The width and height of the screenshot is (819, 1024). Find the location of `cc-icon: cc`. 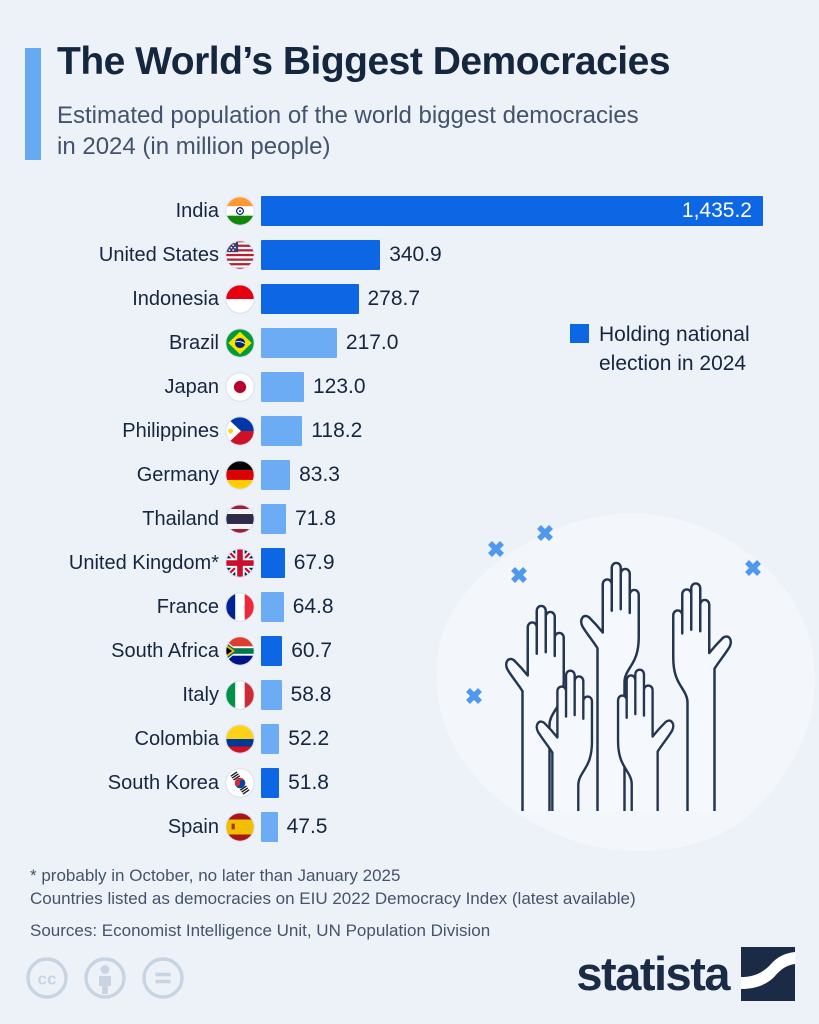

cc-icon: cc is located at coordinates (47, 978).